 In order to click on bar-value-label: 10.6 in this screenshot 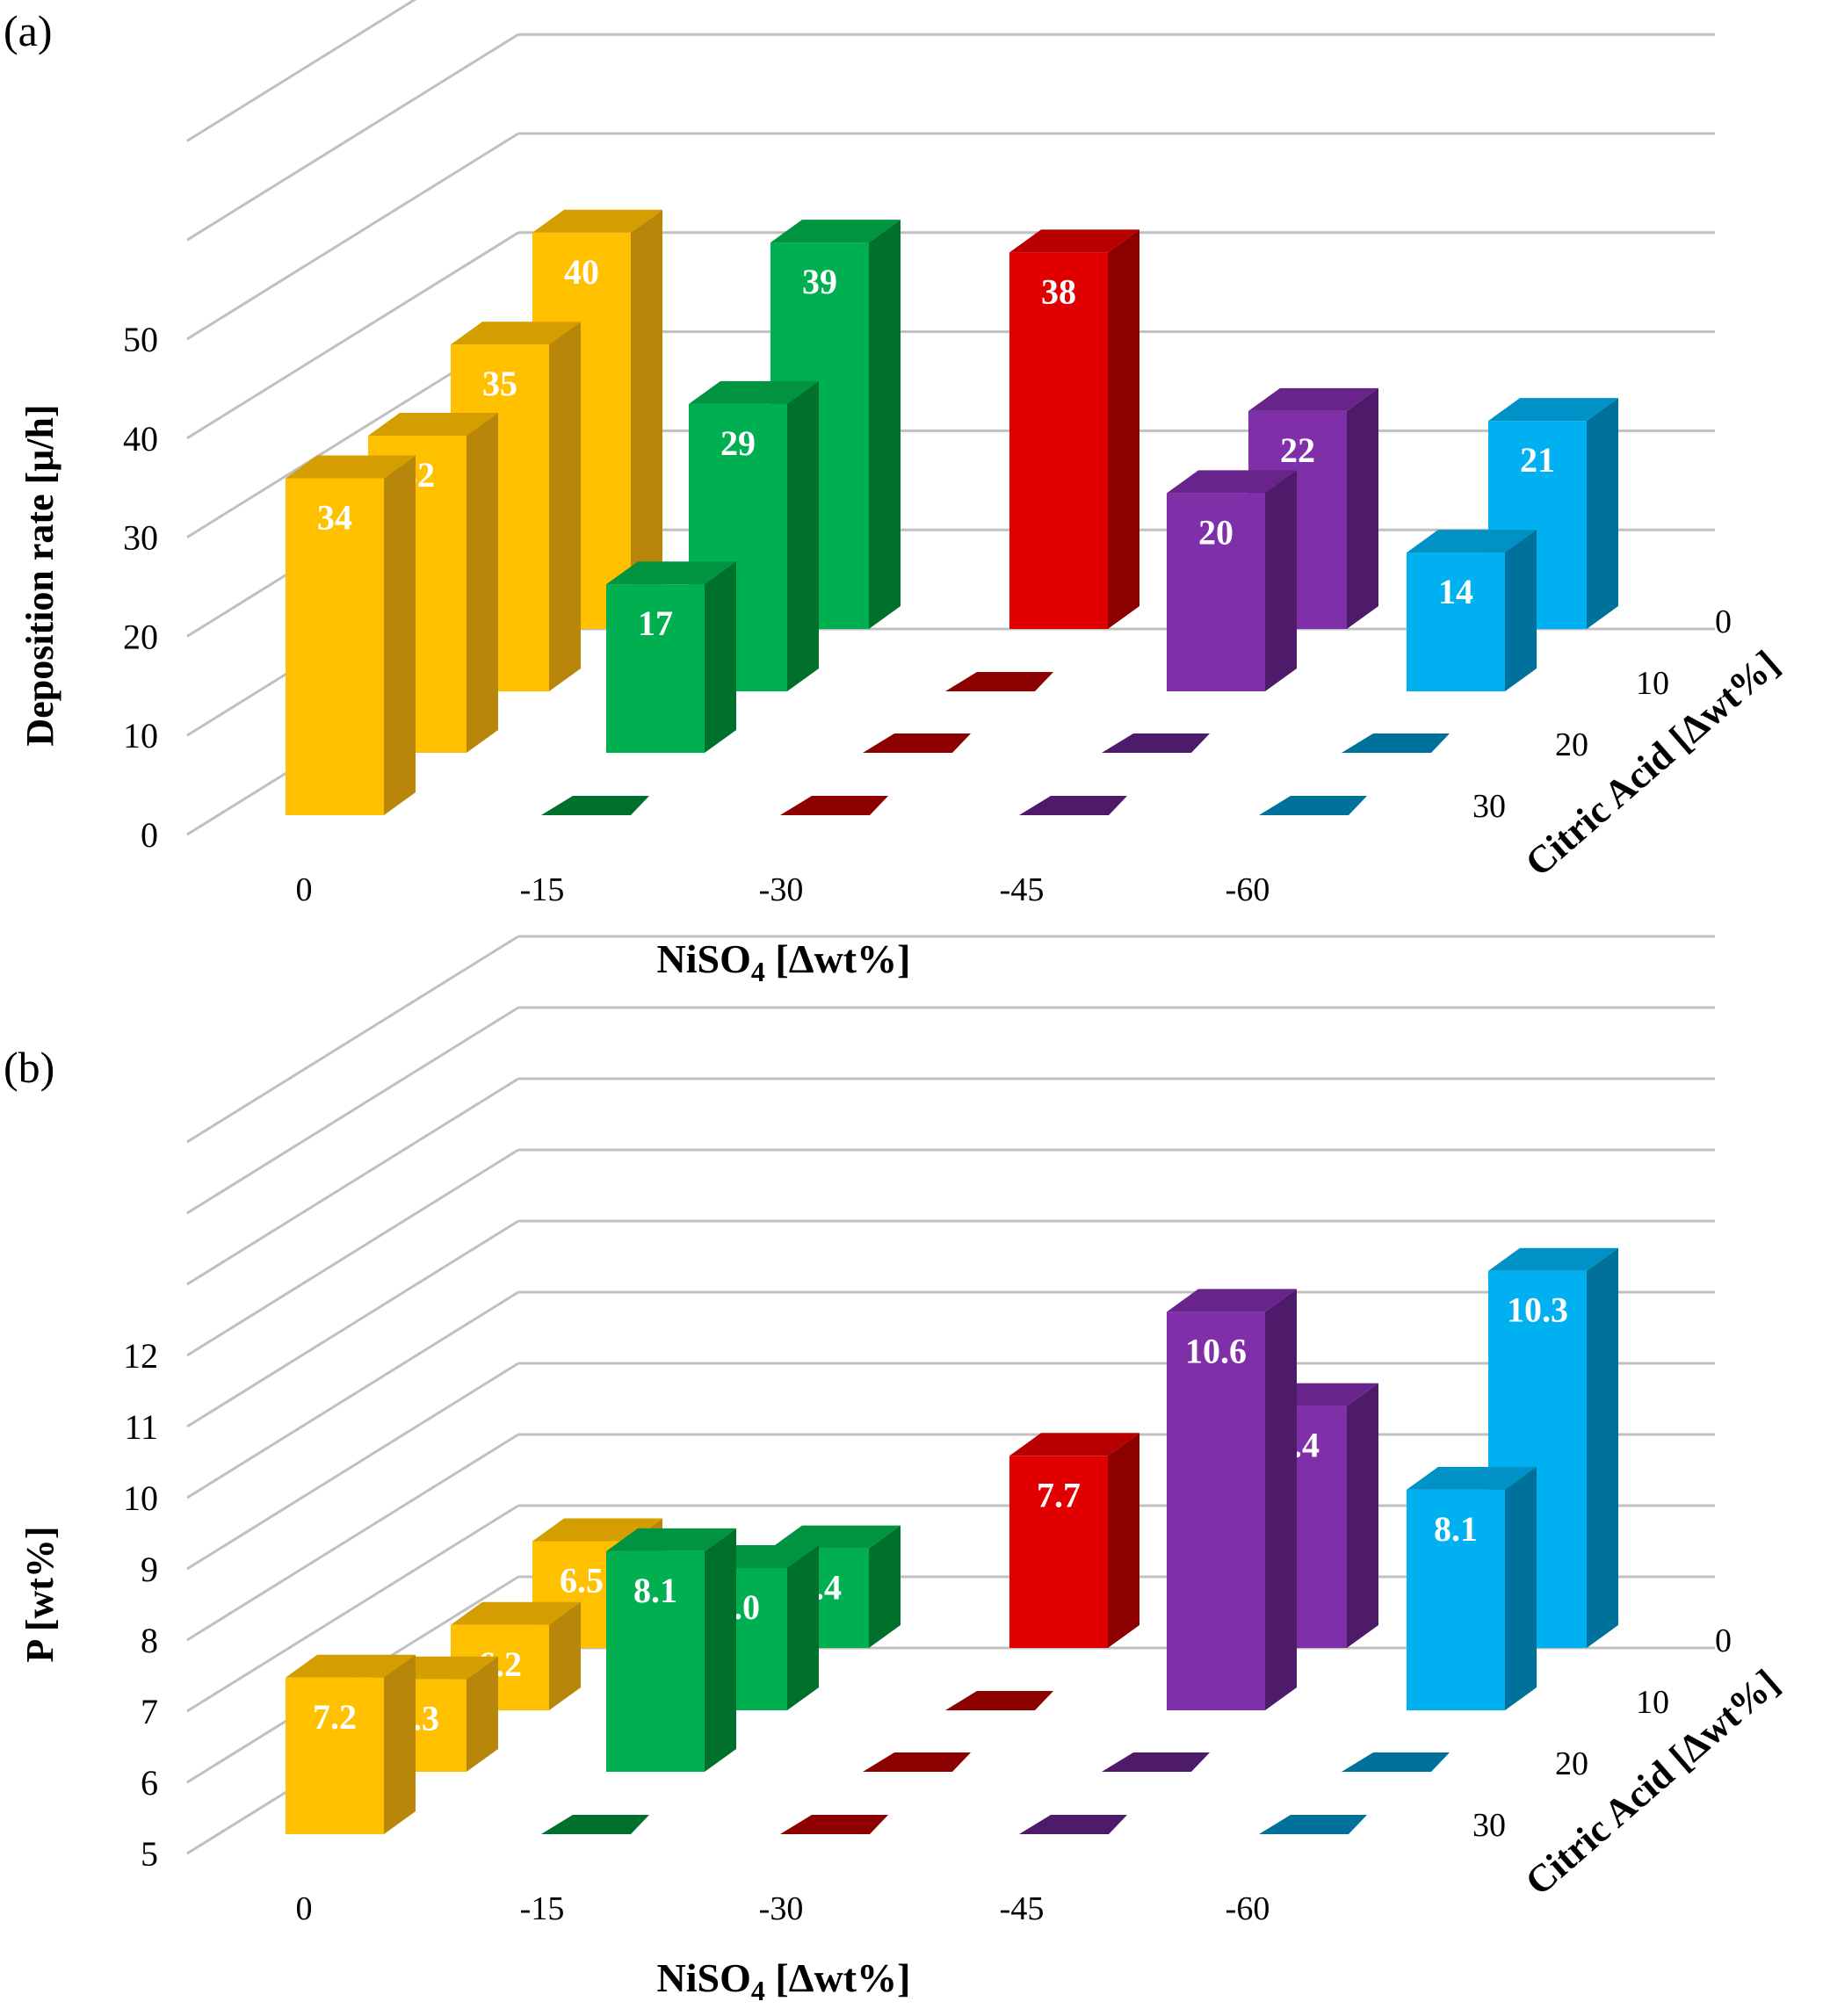, I will do `click(1216, 1350)`.